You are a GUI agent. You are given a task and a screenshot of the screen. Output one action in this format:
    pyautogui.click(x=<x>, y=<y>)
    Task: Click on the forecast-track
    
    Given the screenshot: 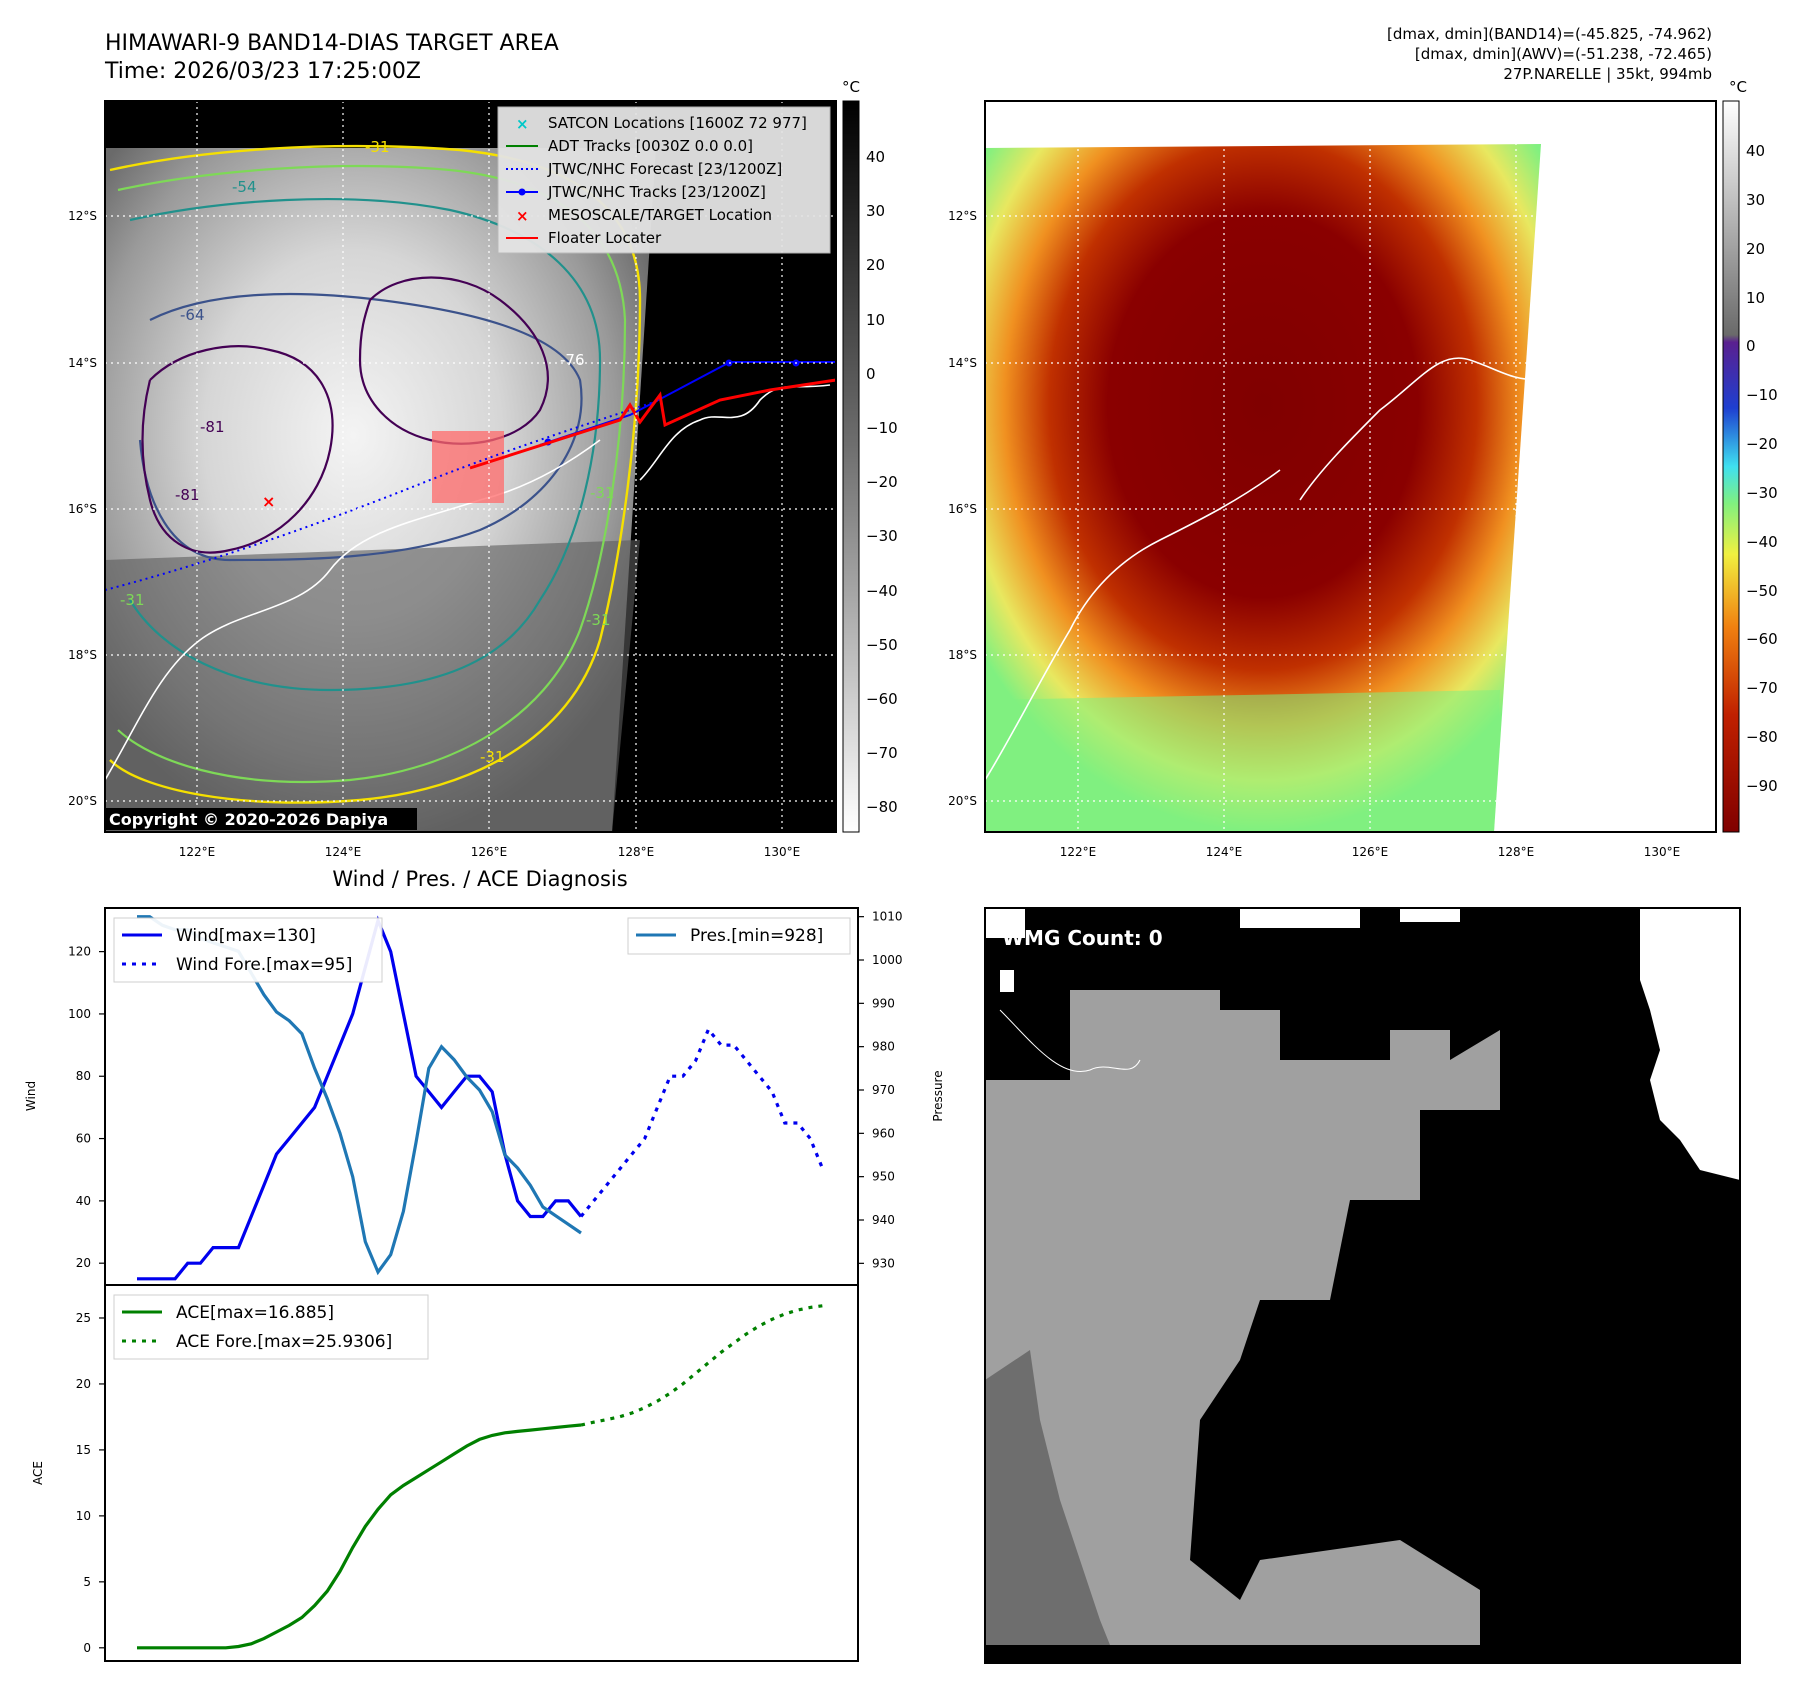 What is the action you would take?
    pyautogui.click(x=382, y=495)
    